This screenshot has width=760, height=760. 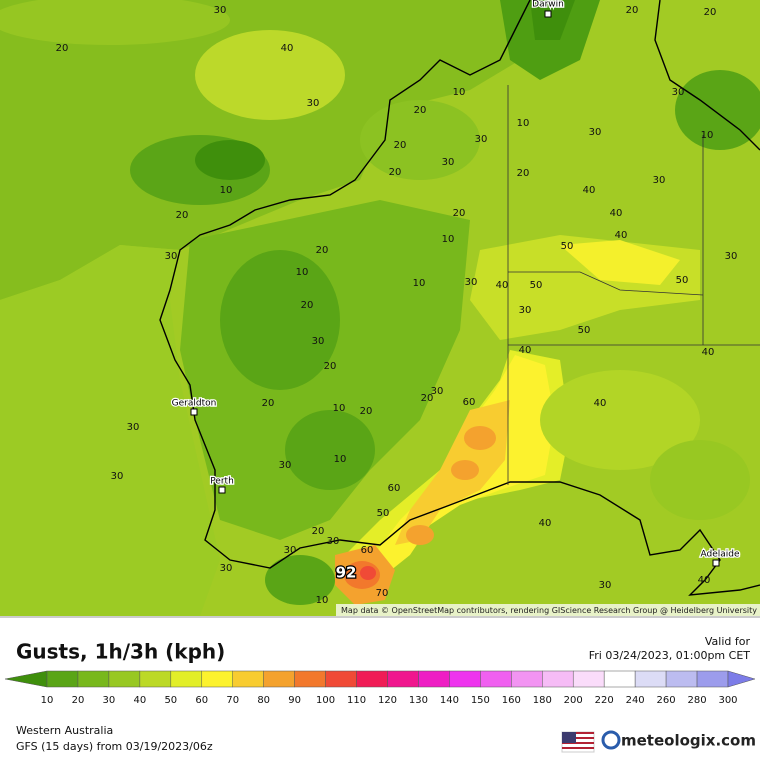 What do you see at coordinates (232, 700) in the screenshot?
I see `colorbar-tick-label: 70` at bounding box center [232, 700].